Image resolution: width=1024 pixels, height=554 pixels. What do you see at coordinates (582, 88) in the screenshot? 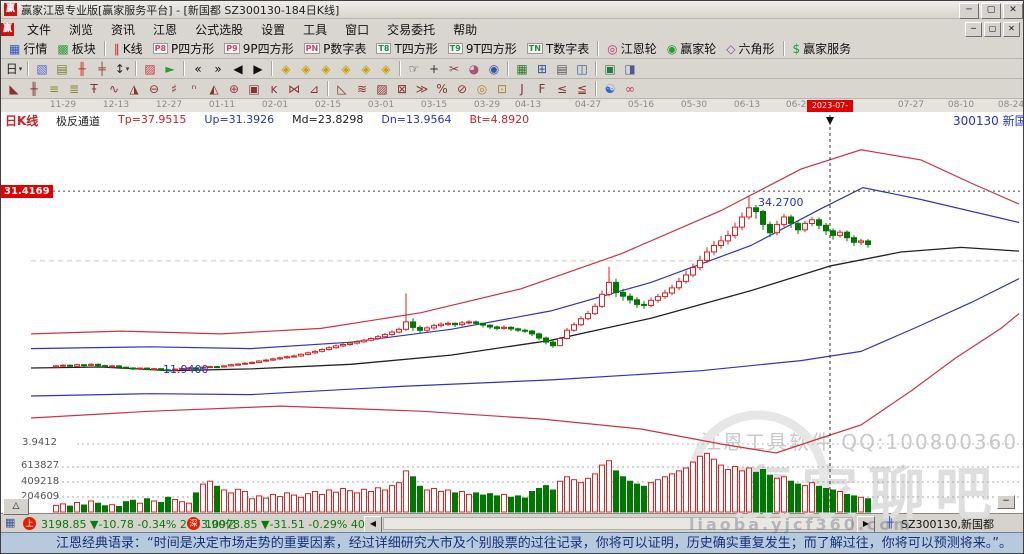
I see `draw-le2-icon: ≦` at bounding box center [582, 88].